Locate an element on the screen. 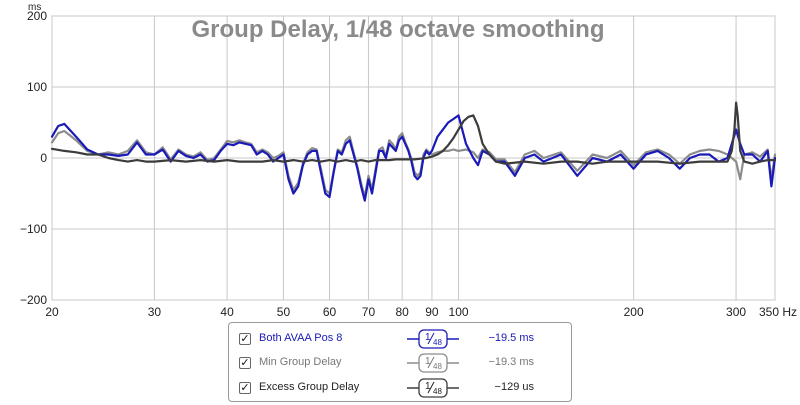 This screenshot has width=800, height=405. y-tick-label: −100 is located at coordinates (33, 229).